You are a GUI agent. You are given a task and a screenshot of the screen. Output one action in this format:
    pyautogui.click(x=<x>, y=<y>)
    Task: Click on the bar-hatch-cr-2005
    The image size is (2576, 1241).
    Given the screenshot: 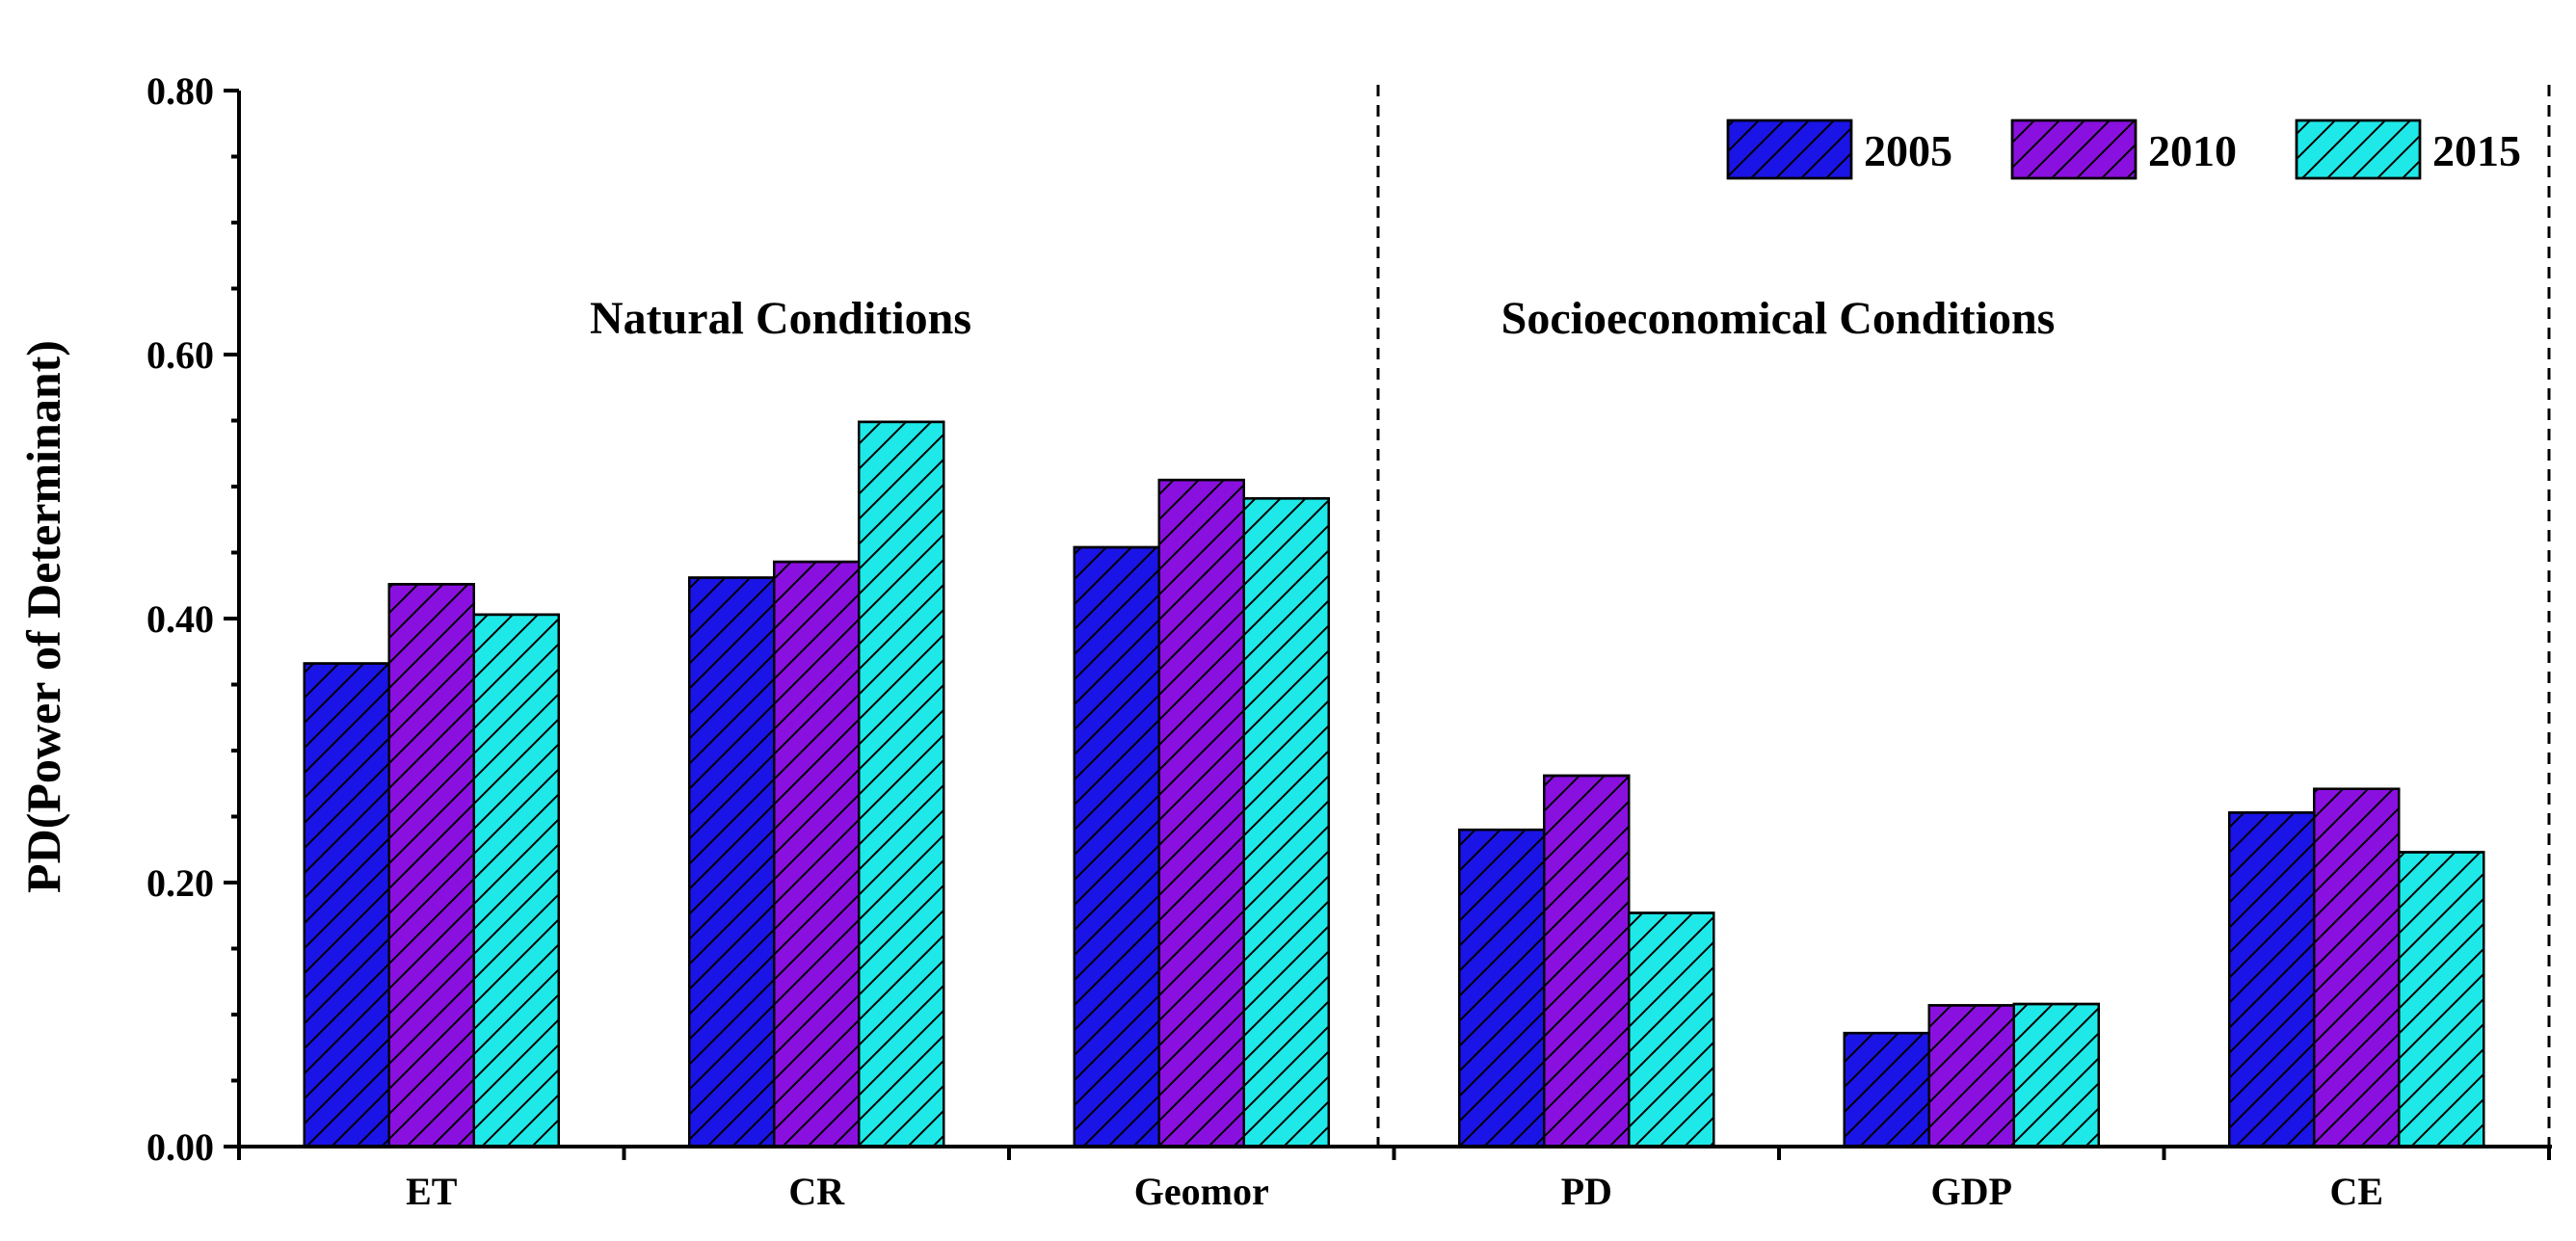 What is the action you would take?
    pyautogui.click(x=732, y=862)
    